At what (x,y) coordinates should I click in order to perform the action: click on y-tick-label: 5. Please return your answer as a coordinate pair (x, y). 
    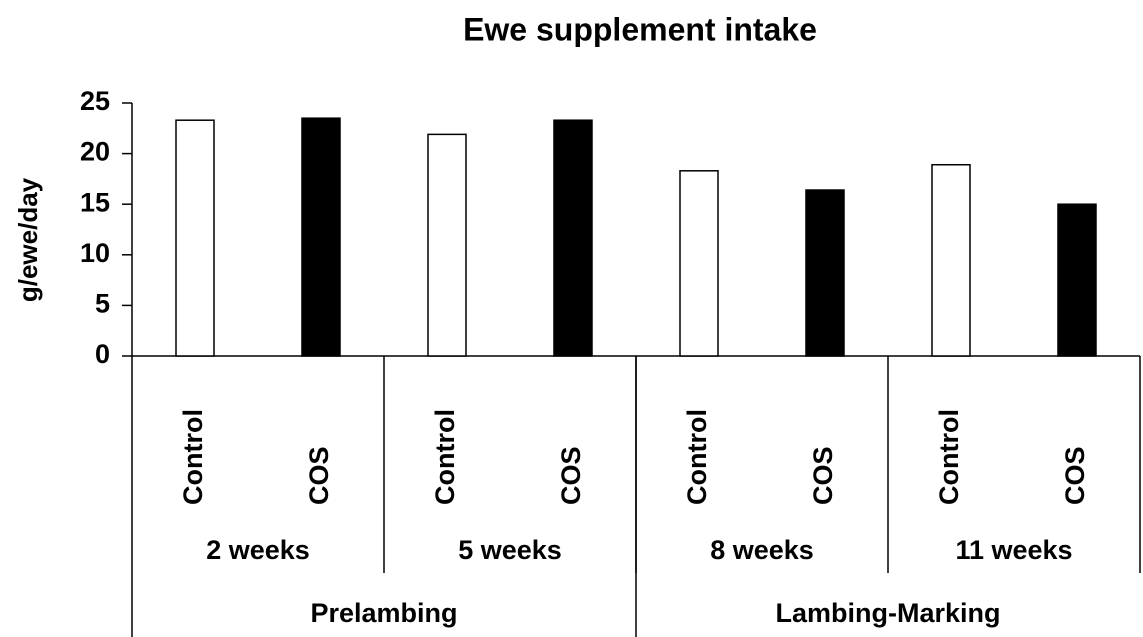
    Looking at the image, I should click on (102, 304).